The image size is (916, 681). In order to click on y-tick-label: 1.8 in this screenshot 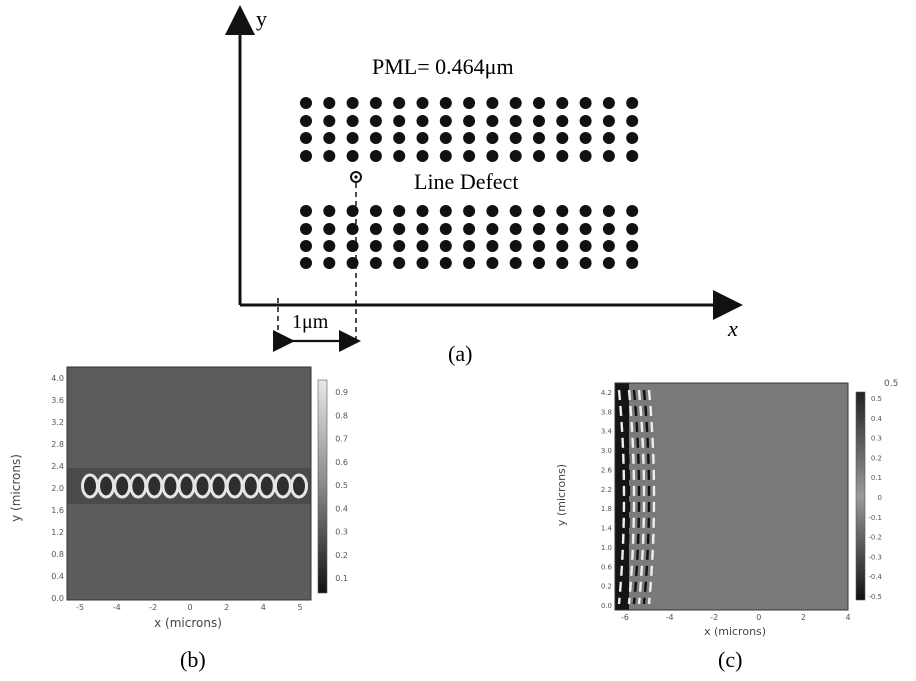, I will do `click(606, 509)`.